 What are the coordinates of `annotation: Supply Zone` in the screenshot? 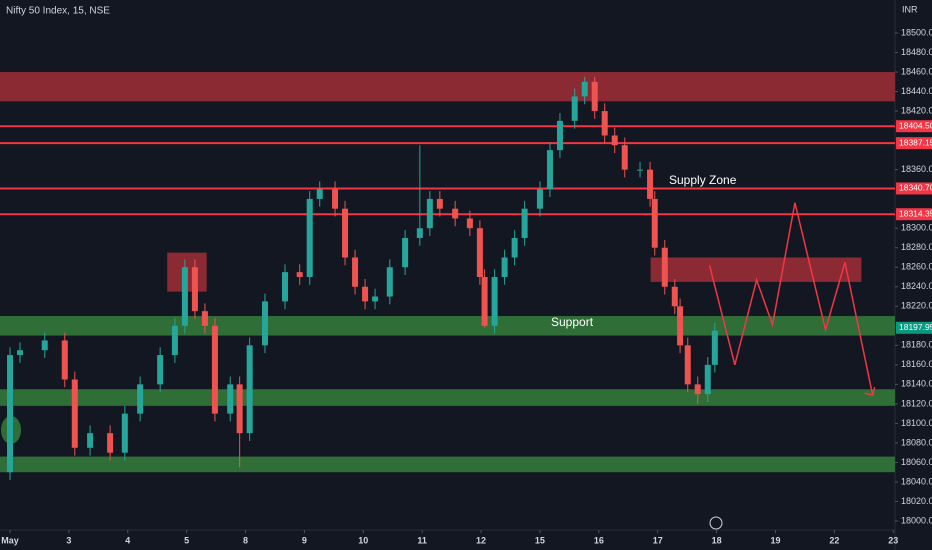 It's located at (703, 180).